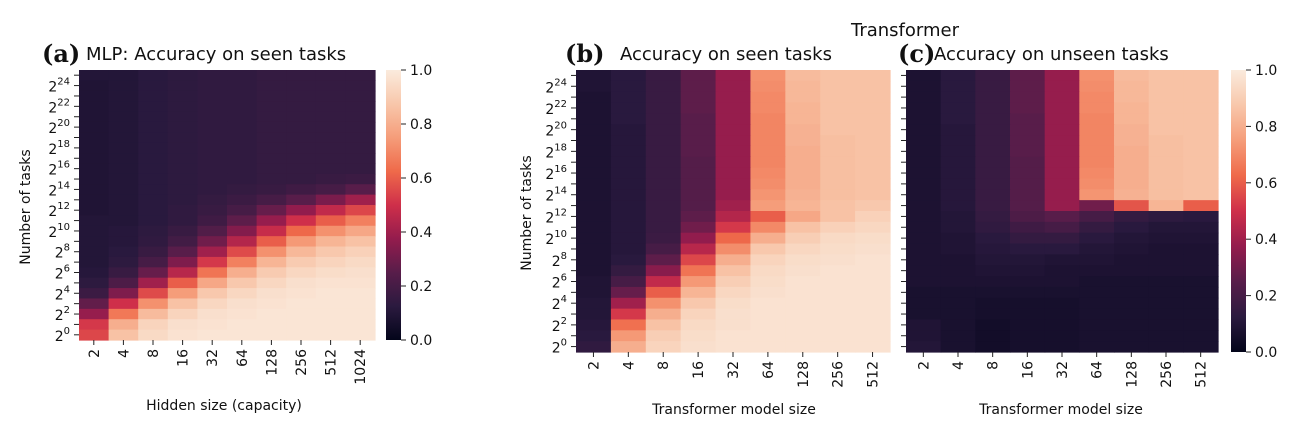  I want to click on heatmap-cell-a-r10-c3, so click(182, 179).